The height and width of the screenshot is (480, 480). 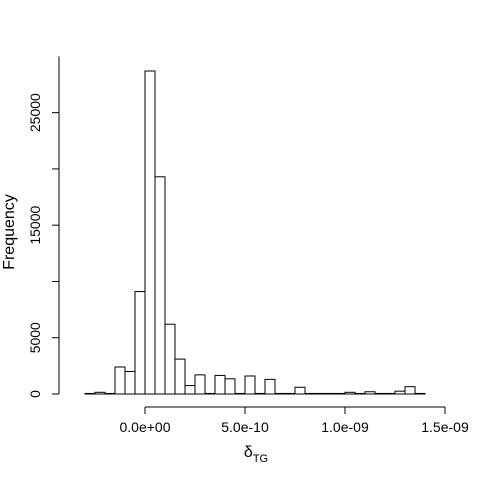 I want to click on x-tick-label: 1.0e-09, so click(x=345, y=427).